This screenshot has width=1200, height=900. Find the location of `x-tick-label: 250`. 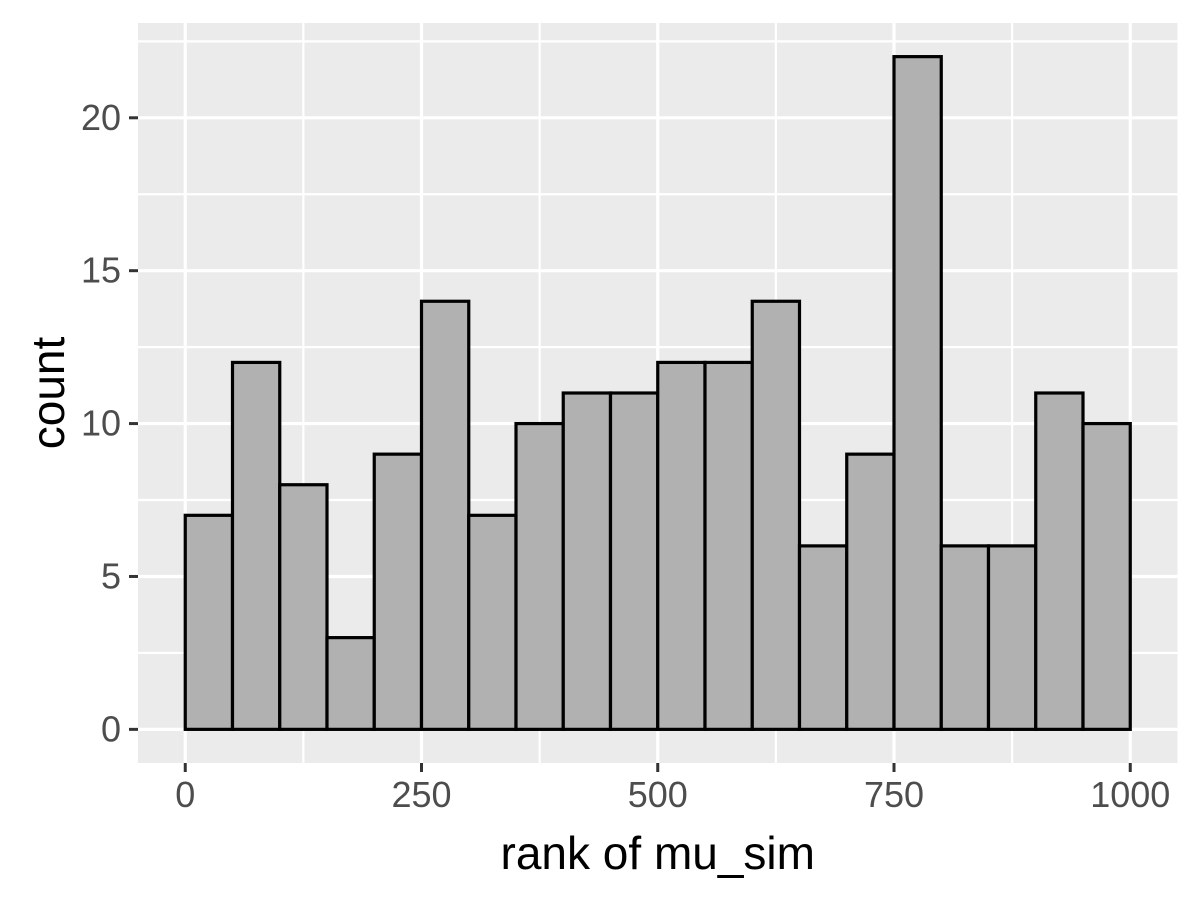

x-tick-label: 250 is located at coordinates (421, 794).